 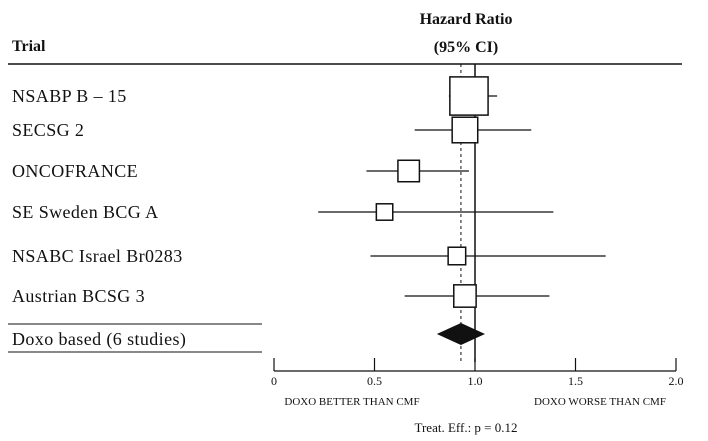 I want to click on treatment-effect-p: Treat. Eff.: p = 0.12, so click(x=465, y=427).